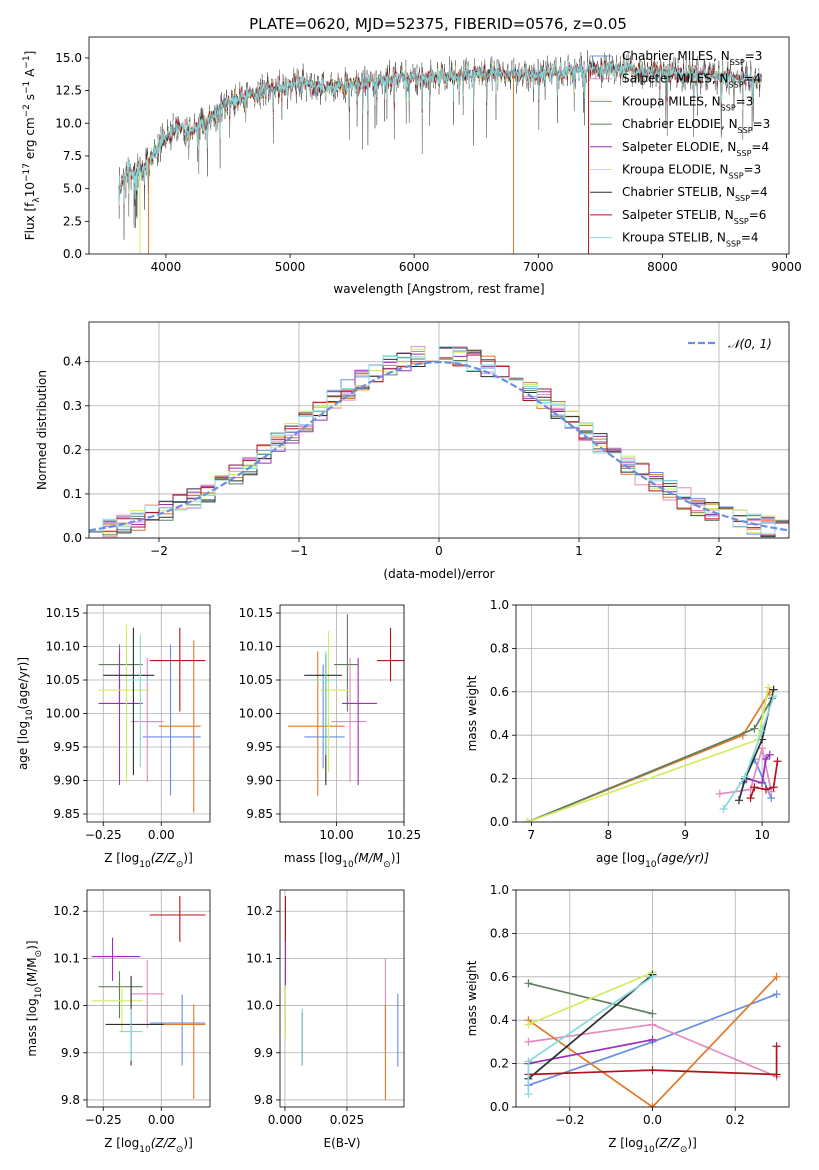 The height and width of the screenshot is (1170, 819). Describe the element at coordinates (32, 146) in the screenshot. I see `y-axis-label: Flux [fλ10−17 erg cm−2 s−1 A−1]` at that location.